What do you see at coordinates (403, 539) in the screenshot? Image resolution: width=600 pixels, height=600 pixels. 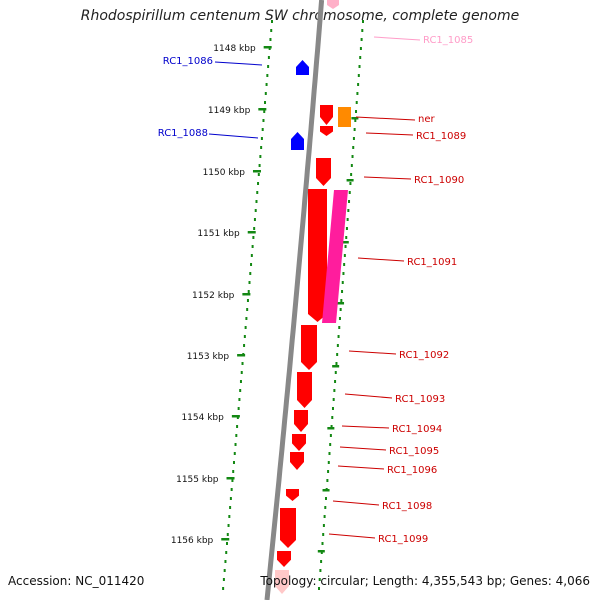 I see `gene-label: RC1_1099` at bounding box center [403, 539].